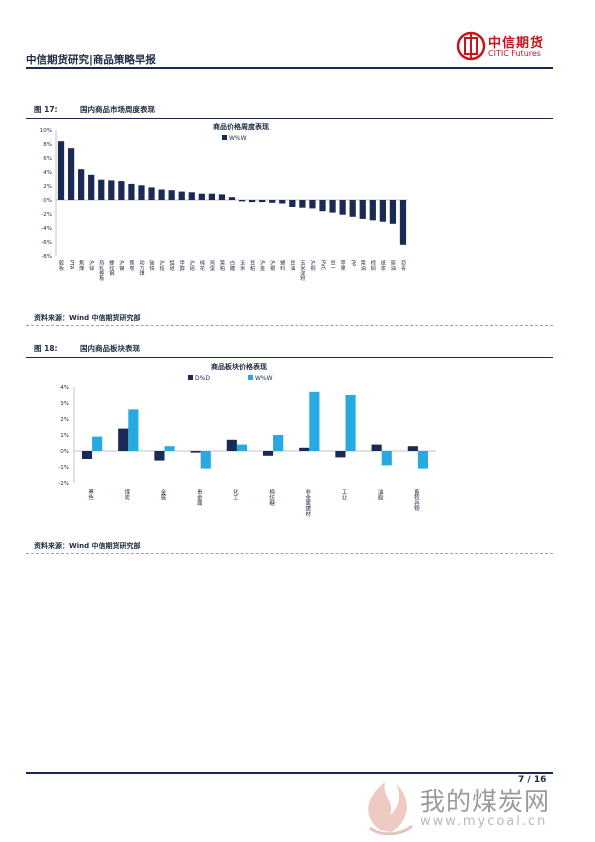  Describe the element at coordinates (199, 497) in the screenshot. I see `x-tick-label: 贵金属` at that location.